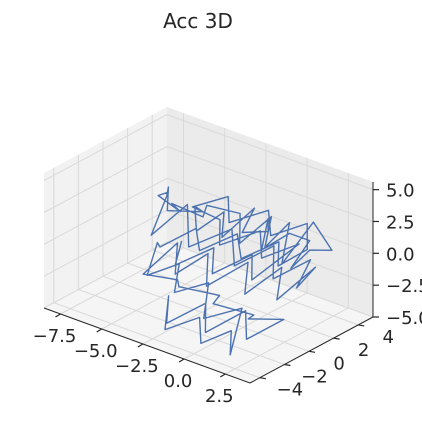 This screenshot has width=422, height=426. What do you see at coordinates (363, 350) in the screenshot?
I see `y-tick-label-3: 2` at bounding box center [363, 350].